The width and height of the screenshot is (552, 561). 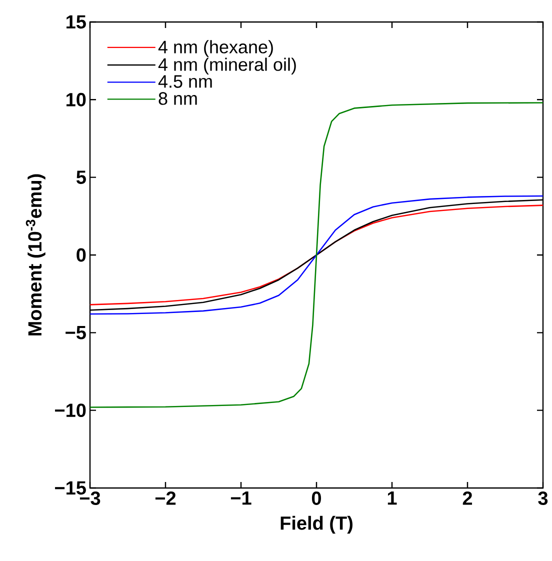 I want to click on y-axis-title: Moment (10$^{-3}$emu), so click(x=36, y=255).